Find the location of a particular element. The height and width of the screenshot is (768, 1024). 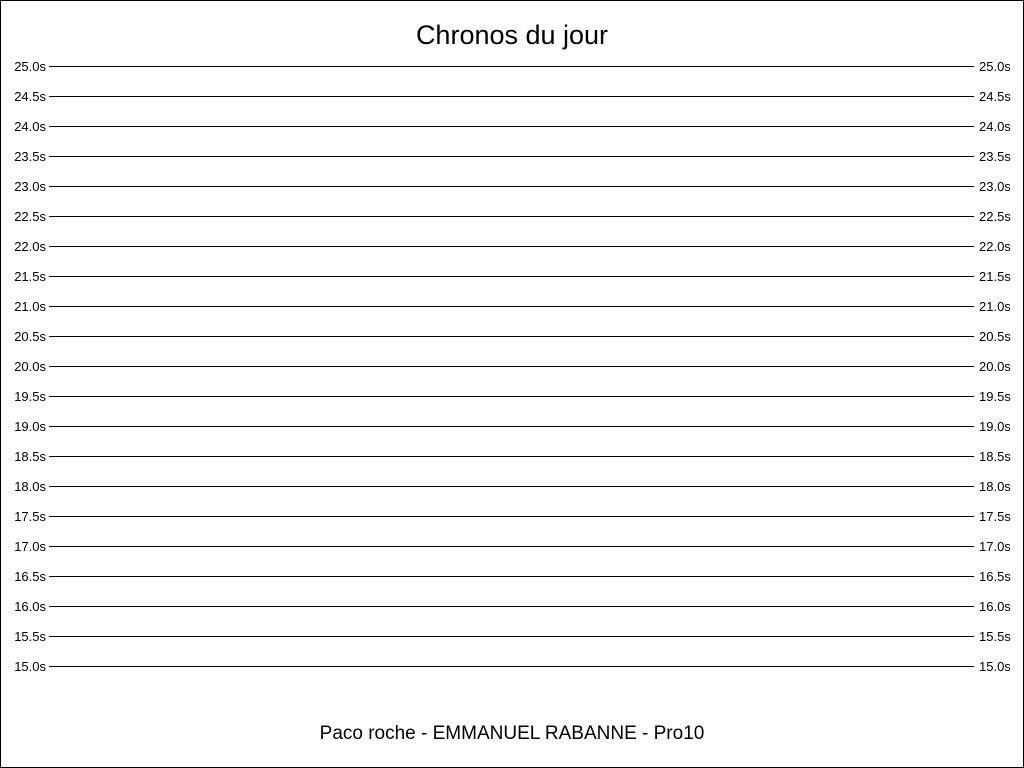

y-tick-label-left: 21.0s is located at coordinates (30, 306).